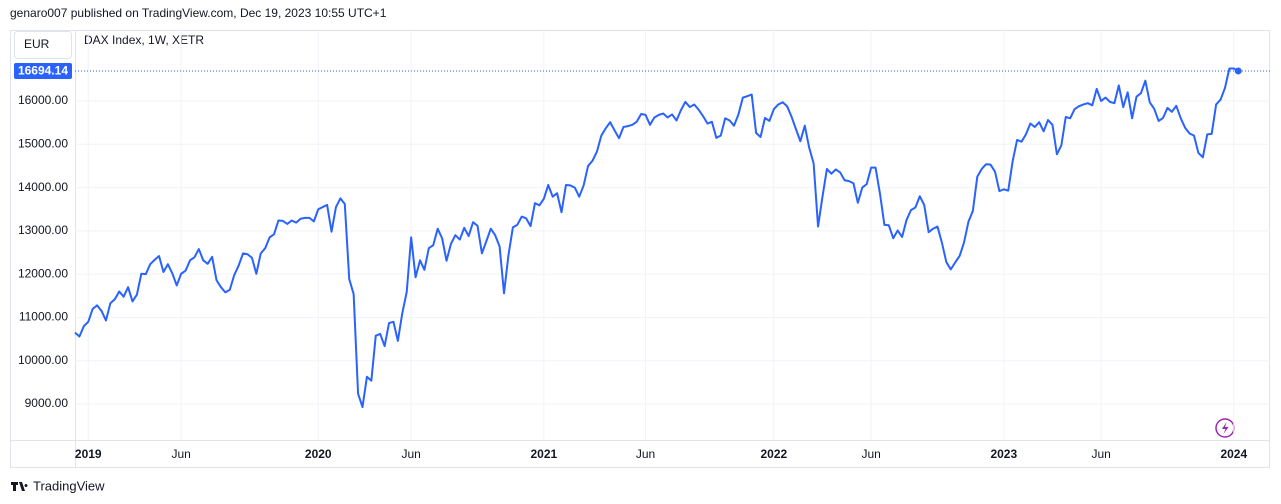  Describe the element at coordinates (37, 44) in the screenshot. I see `currency-label: EUR` at that location.